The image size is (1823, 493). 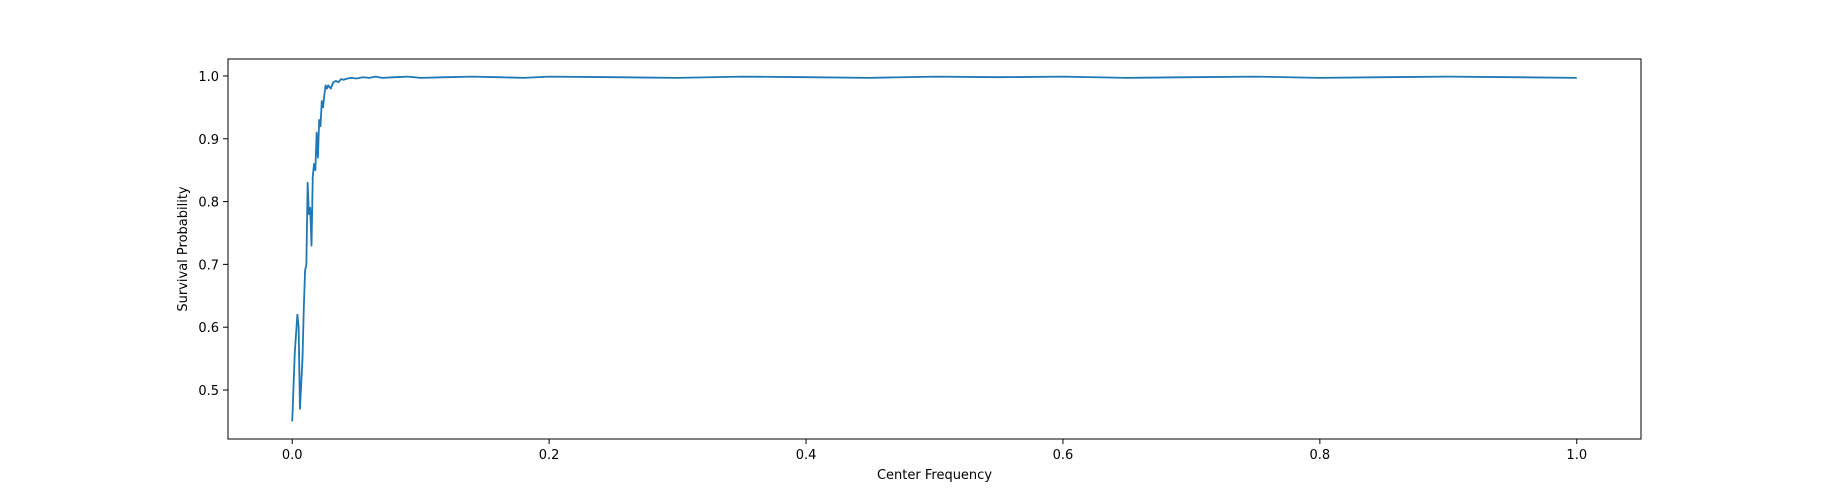 I want to click on y-tick-label: 0.7, so click(x=208, y=265).